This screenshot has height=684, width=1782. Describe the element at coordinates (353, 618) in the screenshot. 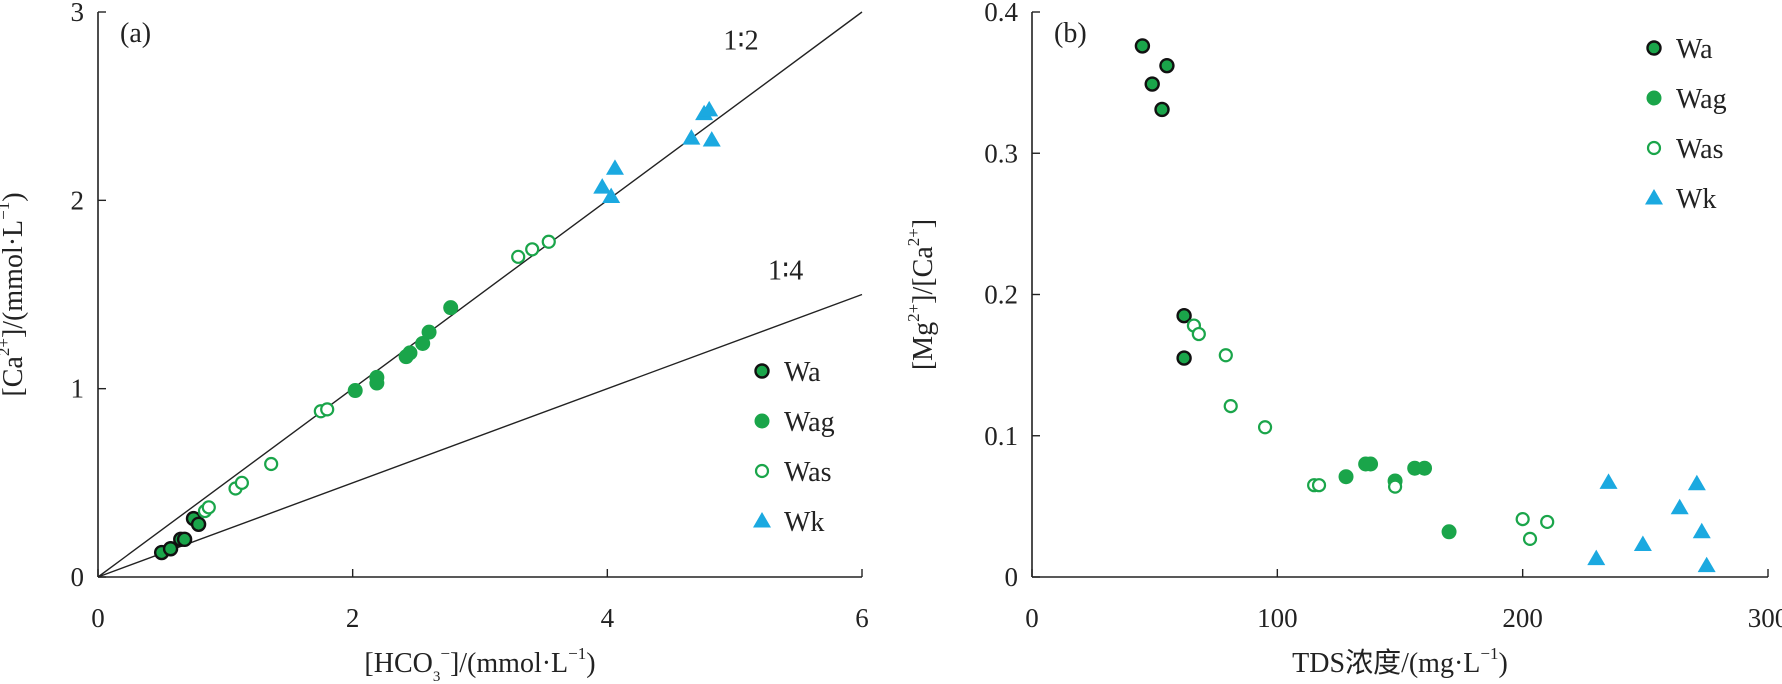

I see `x-tick-label: 2` at that location.